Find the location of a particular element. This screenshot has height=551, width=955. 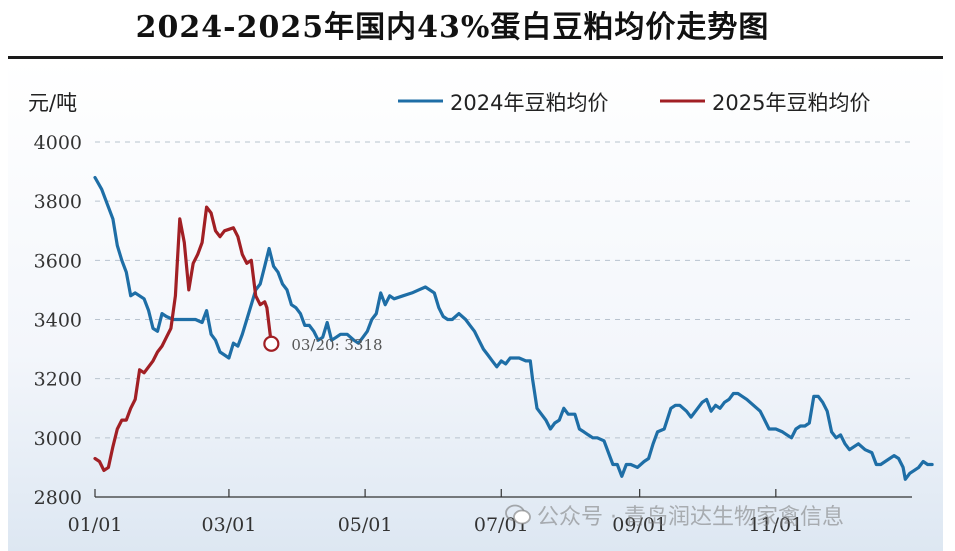

wechat-icon is located at coordinates (518, 515).